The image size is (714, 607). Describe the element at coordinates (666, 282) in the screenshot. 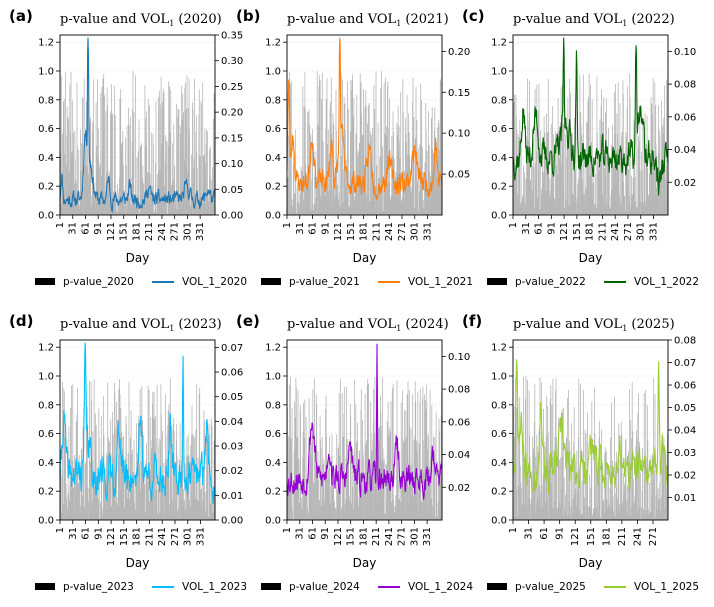

I see `legend-label-vol: VOL_1_2022` at that location.